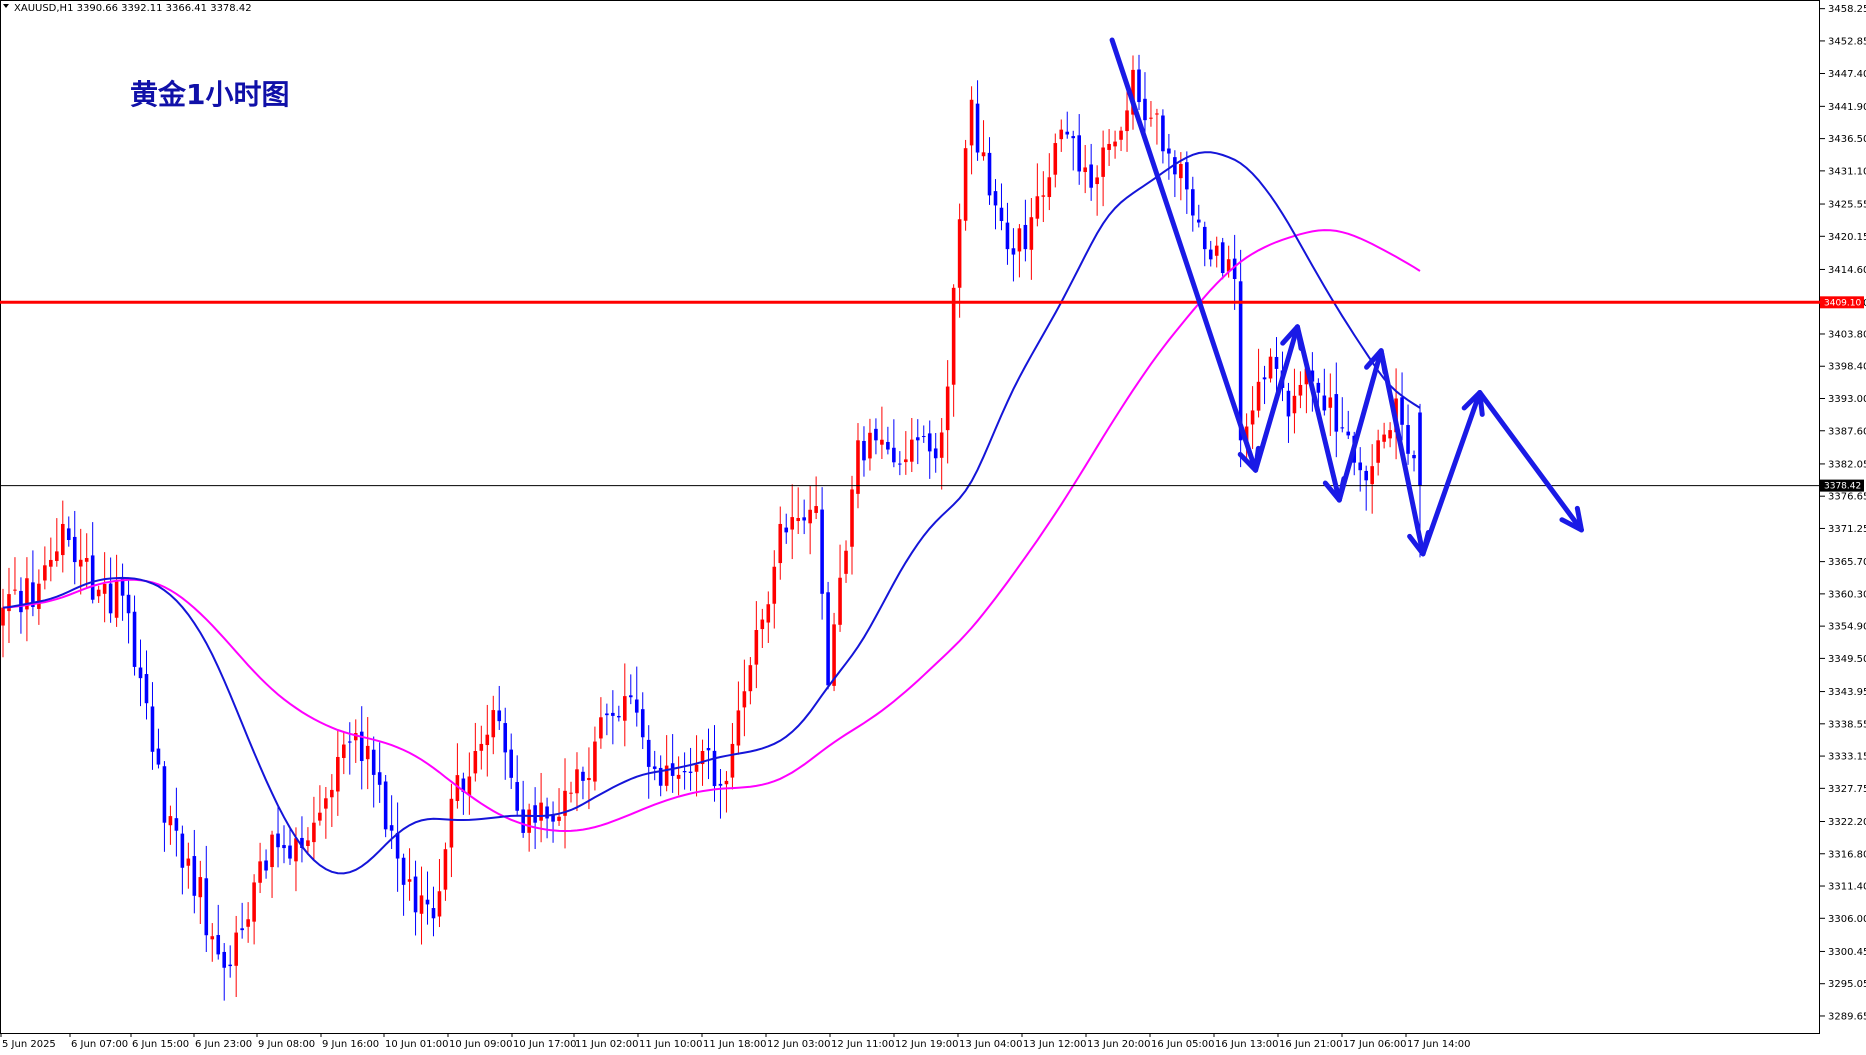 This screenshot has height=1055, width=1866. I want to click on y-tick-label: 3289.65, so click(1847, 1016).